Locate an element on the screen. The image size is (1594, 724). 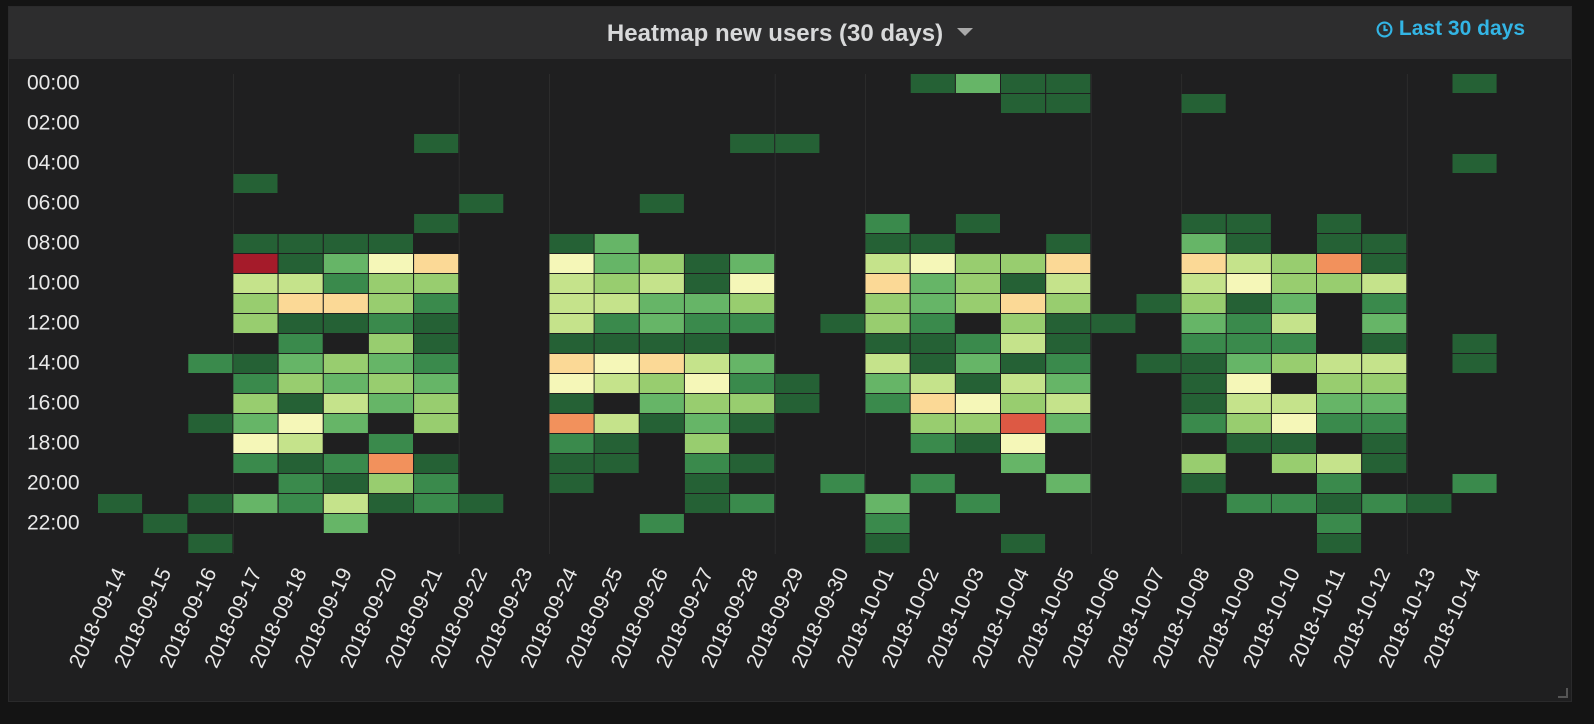
panel-title: Heatmap new users (30 days) is located at coordinates (775, 33).